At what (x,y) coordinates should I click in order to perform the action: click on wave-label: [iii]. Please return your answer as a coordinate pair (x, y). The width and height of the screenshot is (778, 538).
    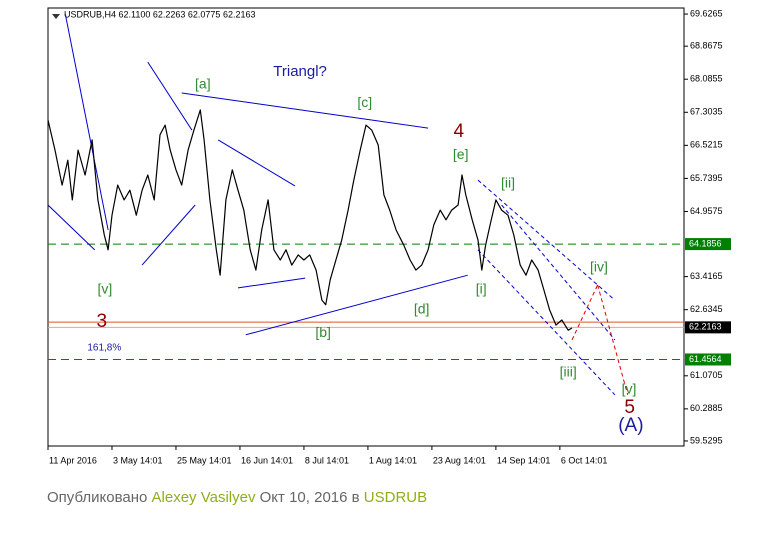
    Looking at the image, I should click on (568, 372).